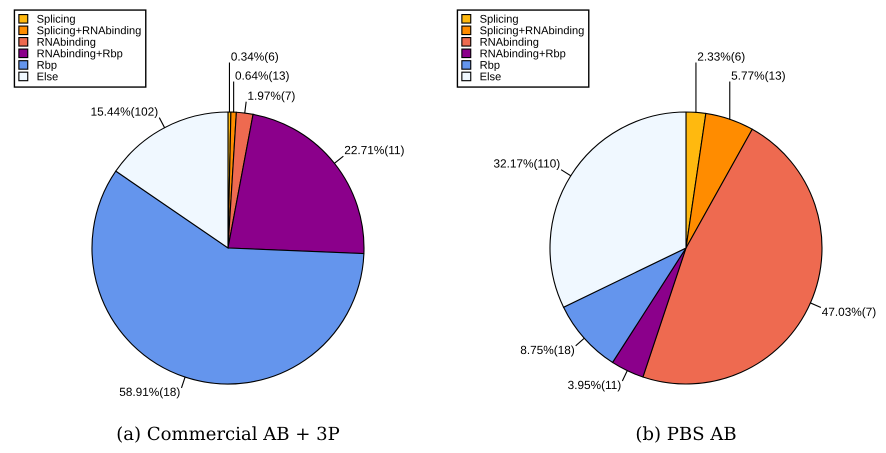  Describe the element at coordinates (262, 76) in the screenshot. I see `data-label: 0.64%(13)` at that location.